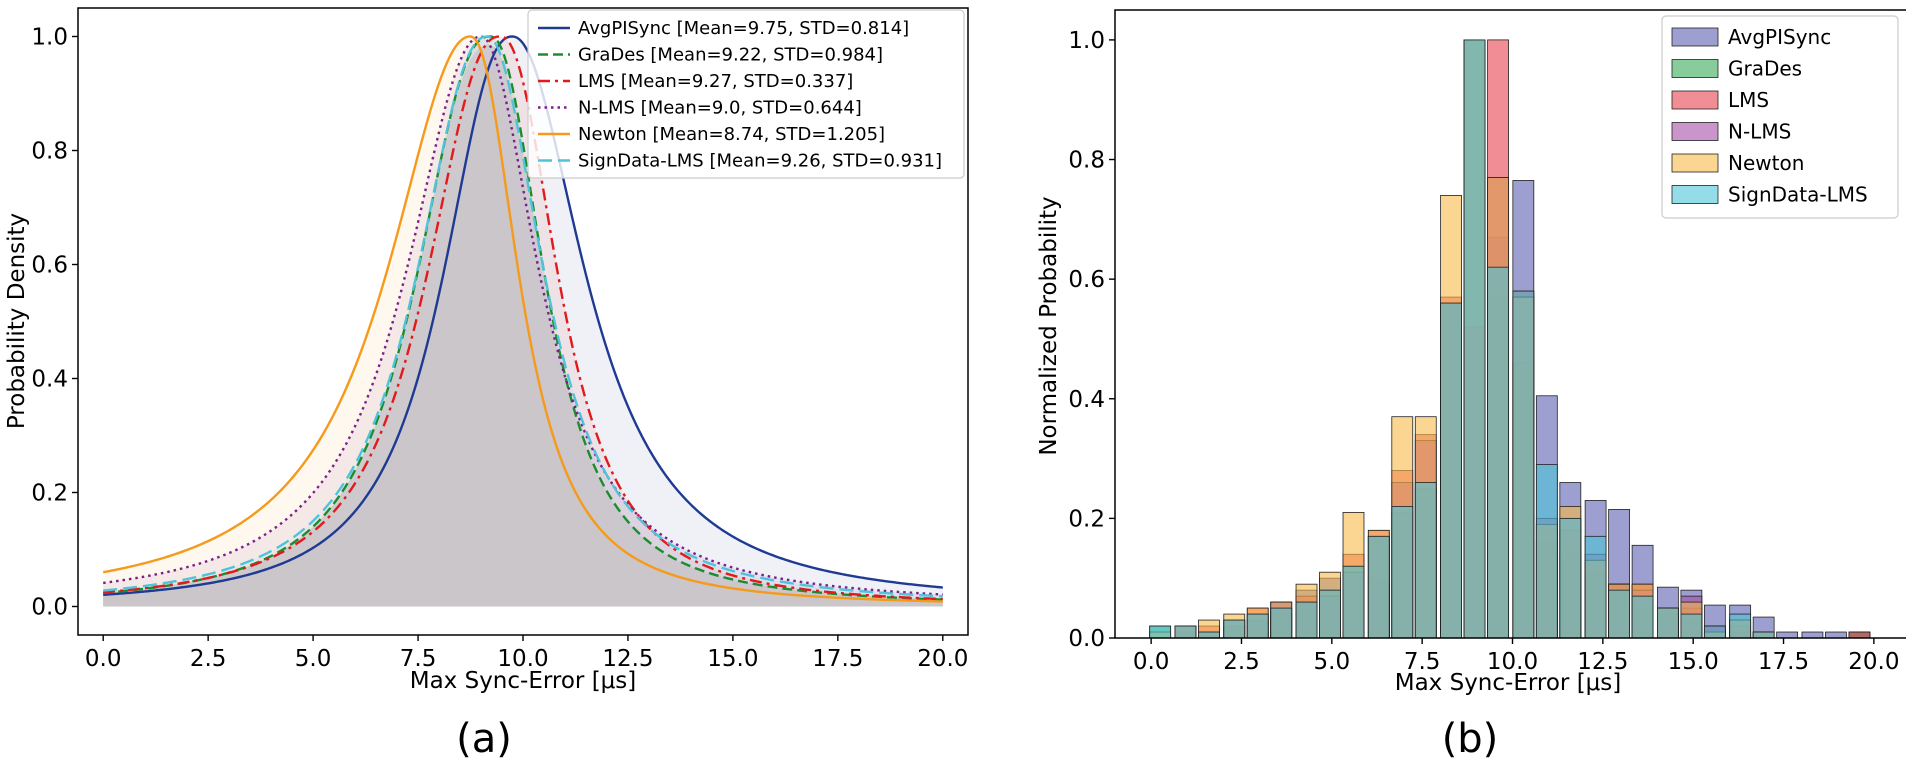 This screenshot has height=766, width=1906. What do you see at coordinates (1049, 325) in the screenshot?
I see `panel-b-y-axis-label: Normalized Probability` at bounding box center [1049, 325].